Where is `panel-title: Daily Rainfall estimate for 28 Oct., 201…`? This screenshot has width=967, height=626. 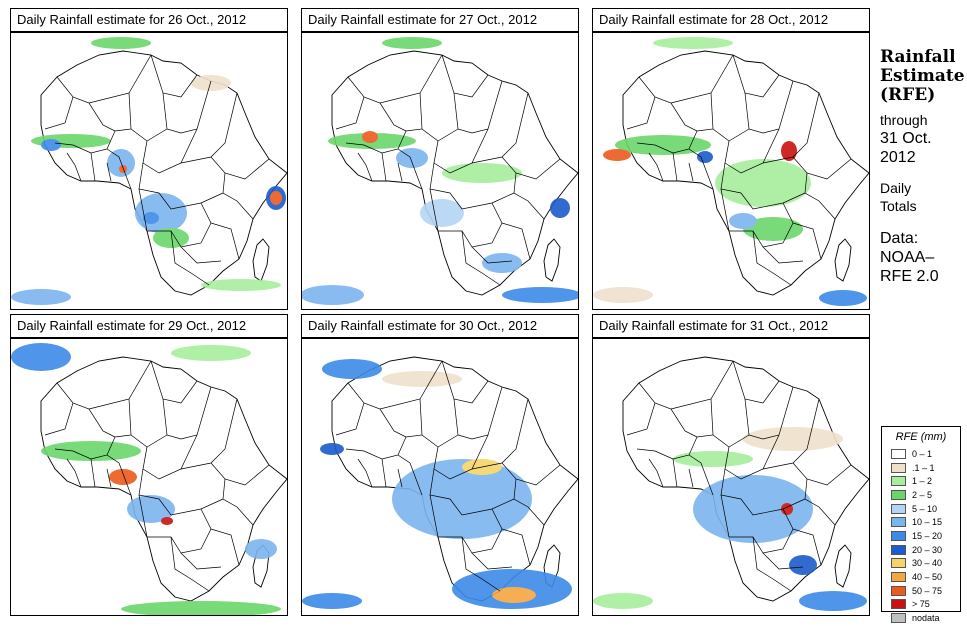
panel-title: Daily Rainfall estimate for 28 Oct., 201… is located at coordinates (731, 20).